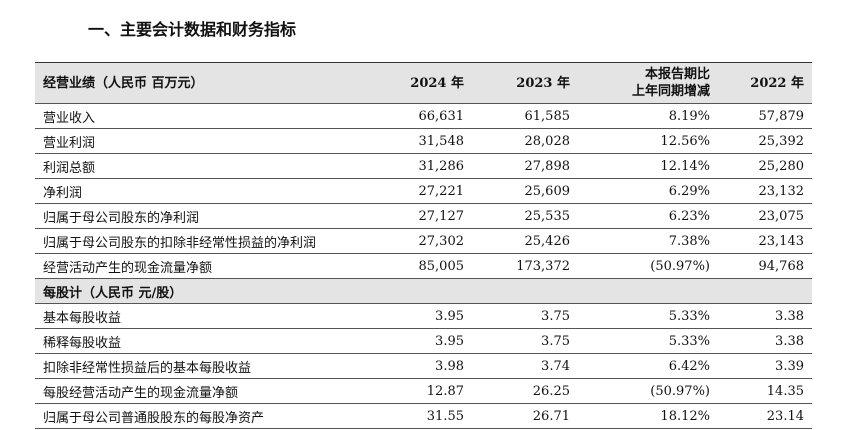  I want to click on cell: 25,426, so click(525, 241).